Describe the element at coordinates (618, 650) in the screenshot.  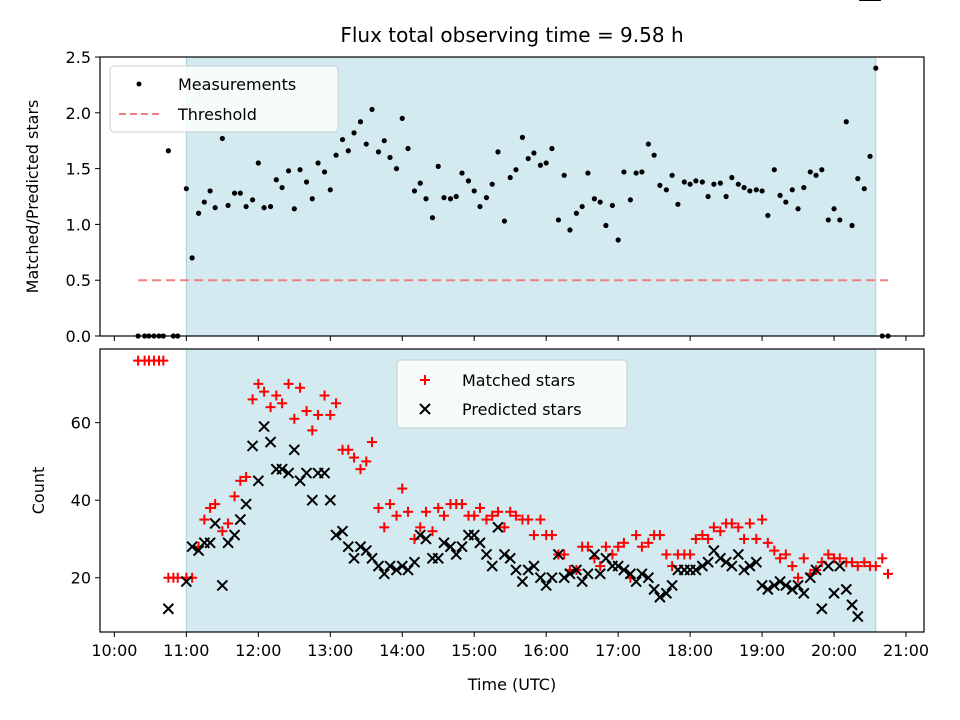
I see `x-tick-label: 17:00` at that location.